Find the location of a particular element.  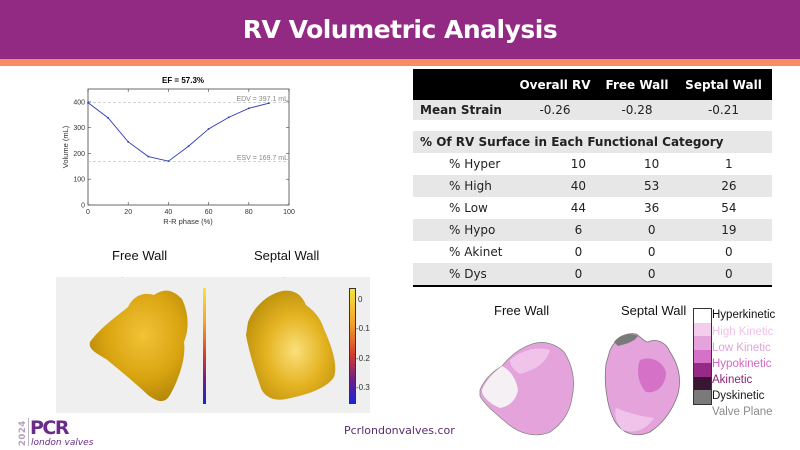

accent-bar is located at coordinates (400, 62).